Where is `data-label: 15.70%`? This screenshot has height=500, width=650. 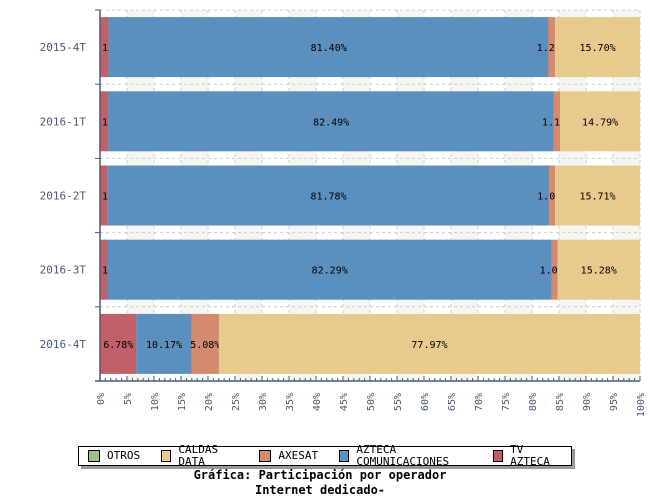
data-label: 15.70% is located at coordinates (597, 48).